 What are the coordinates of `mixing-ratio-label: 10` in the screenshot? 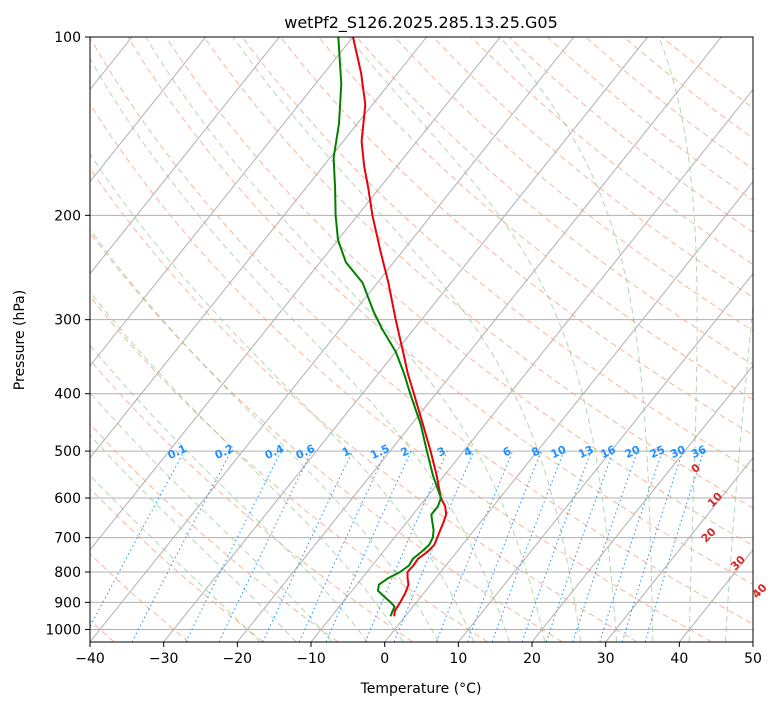 It's located at (559, 452).